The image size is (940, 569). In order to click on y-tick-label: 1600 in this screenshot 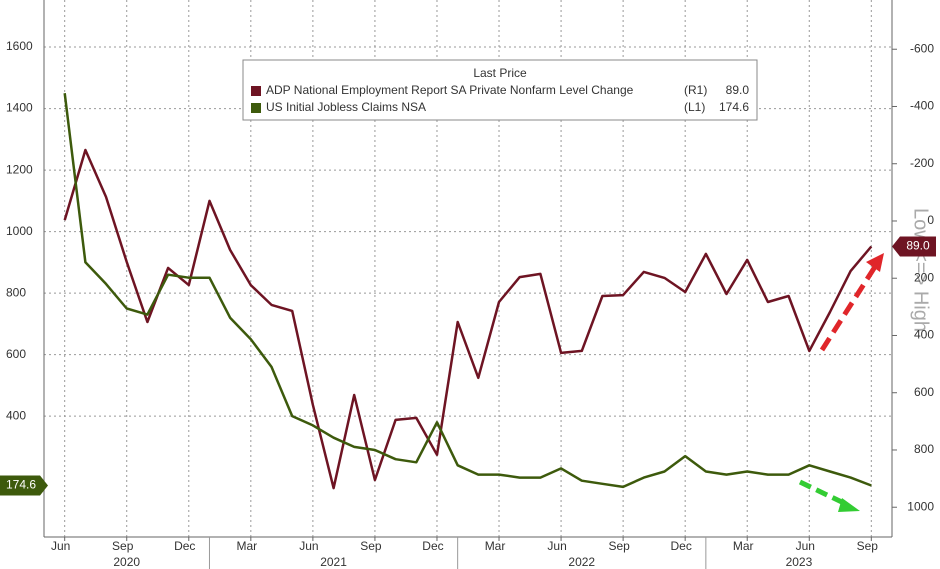, I will do `click(19, 46)`.